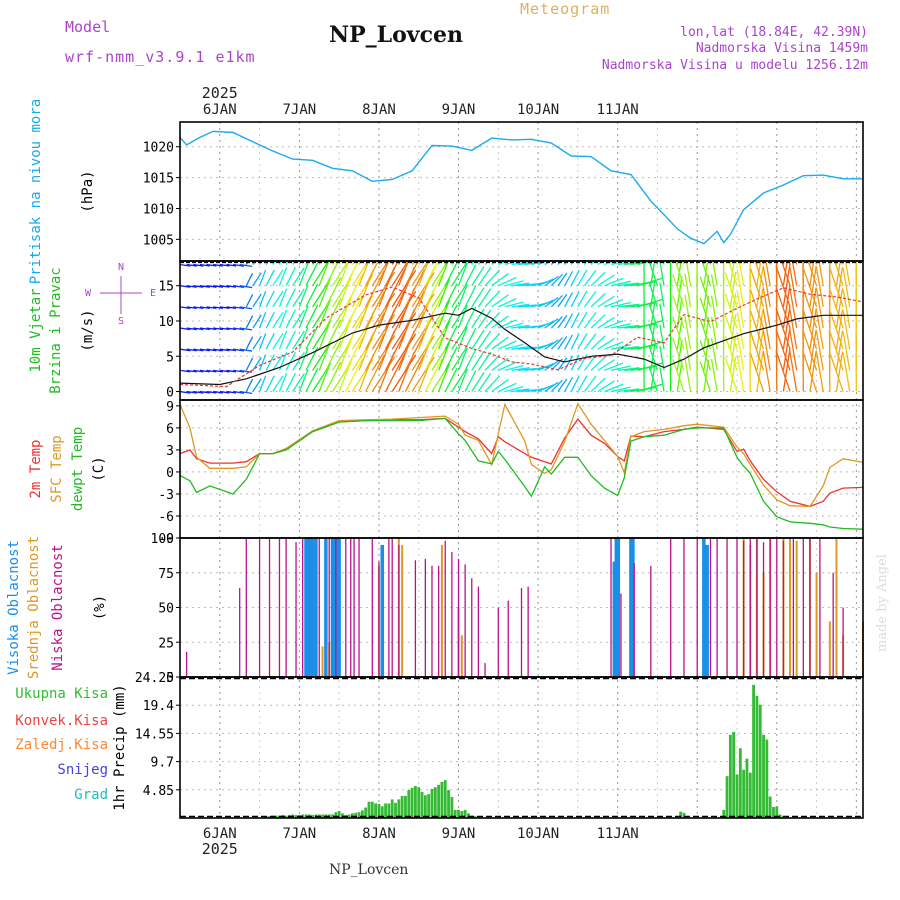 The height and width of the screenshot is (900, 900). I want to click on compass-label: N, so click(121, 267).